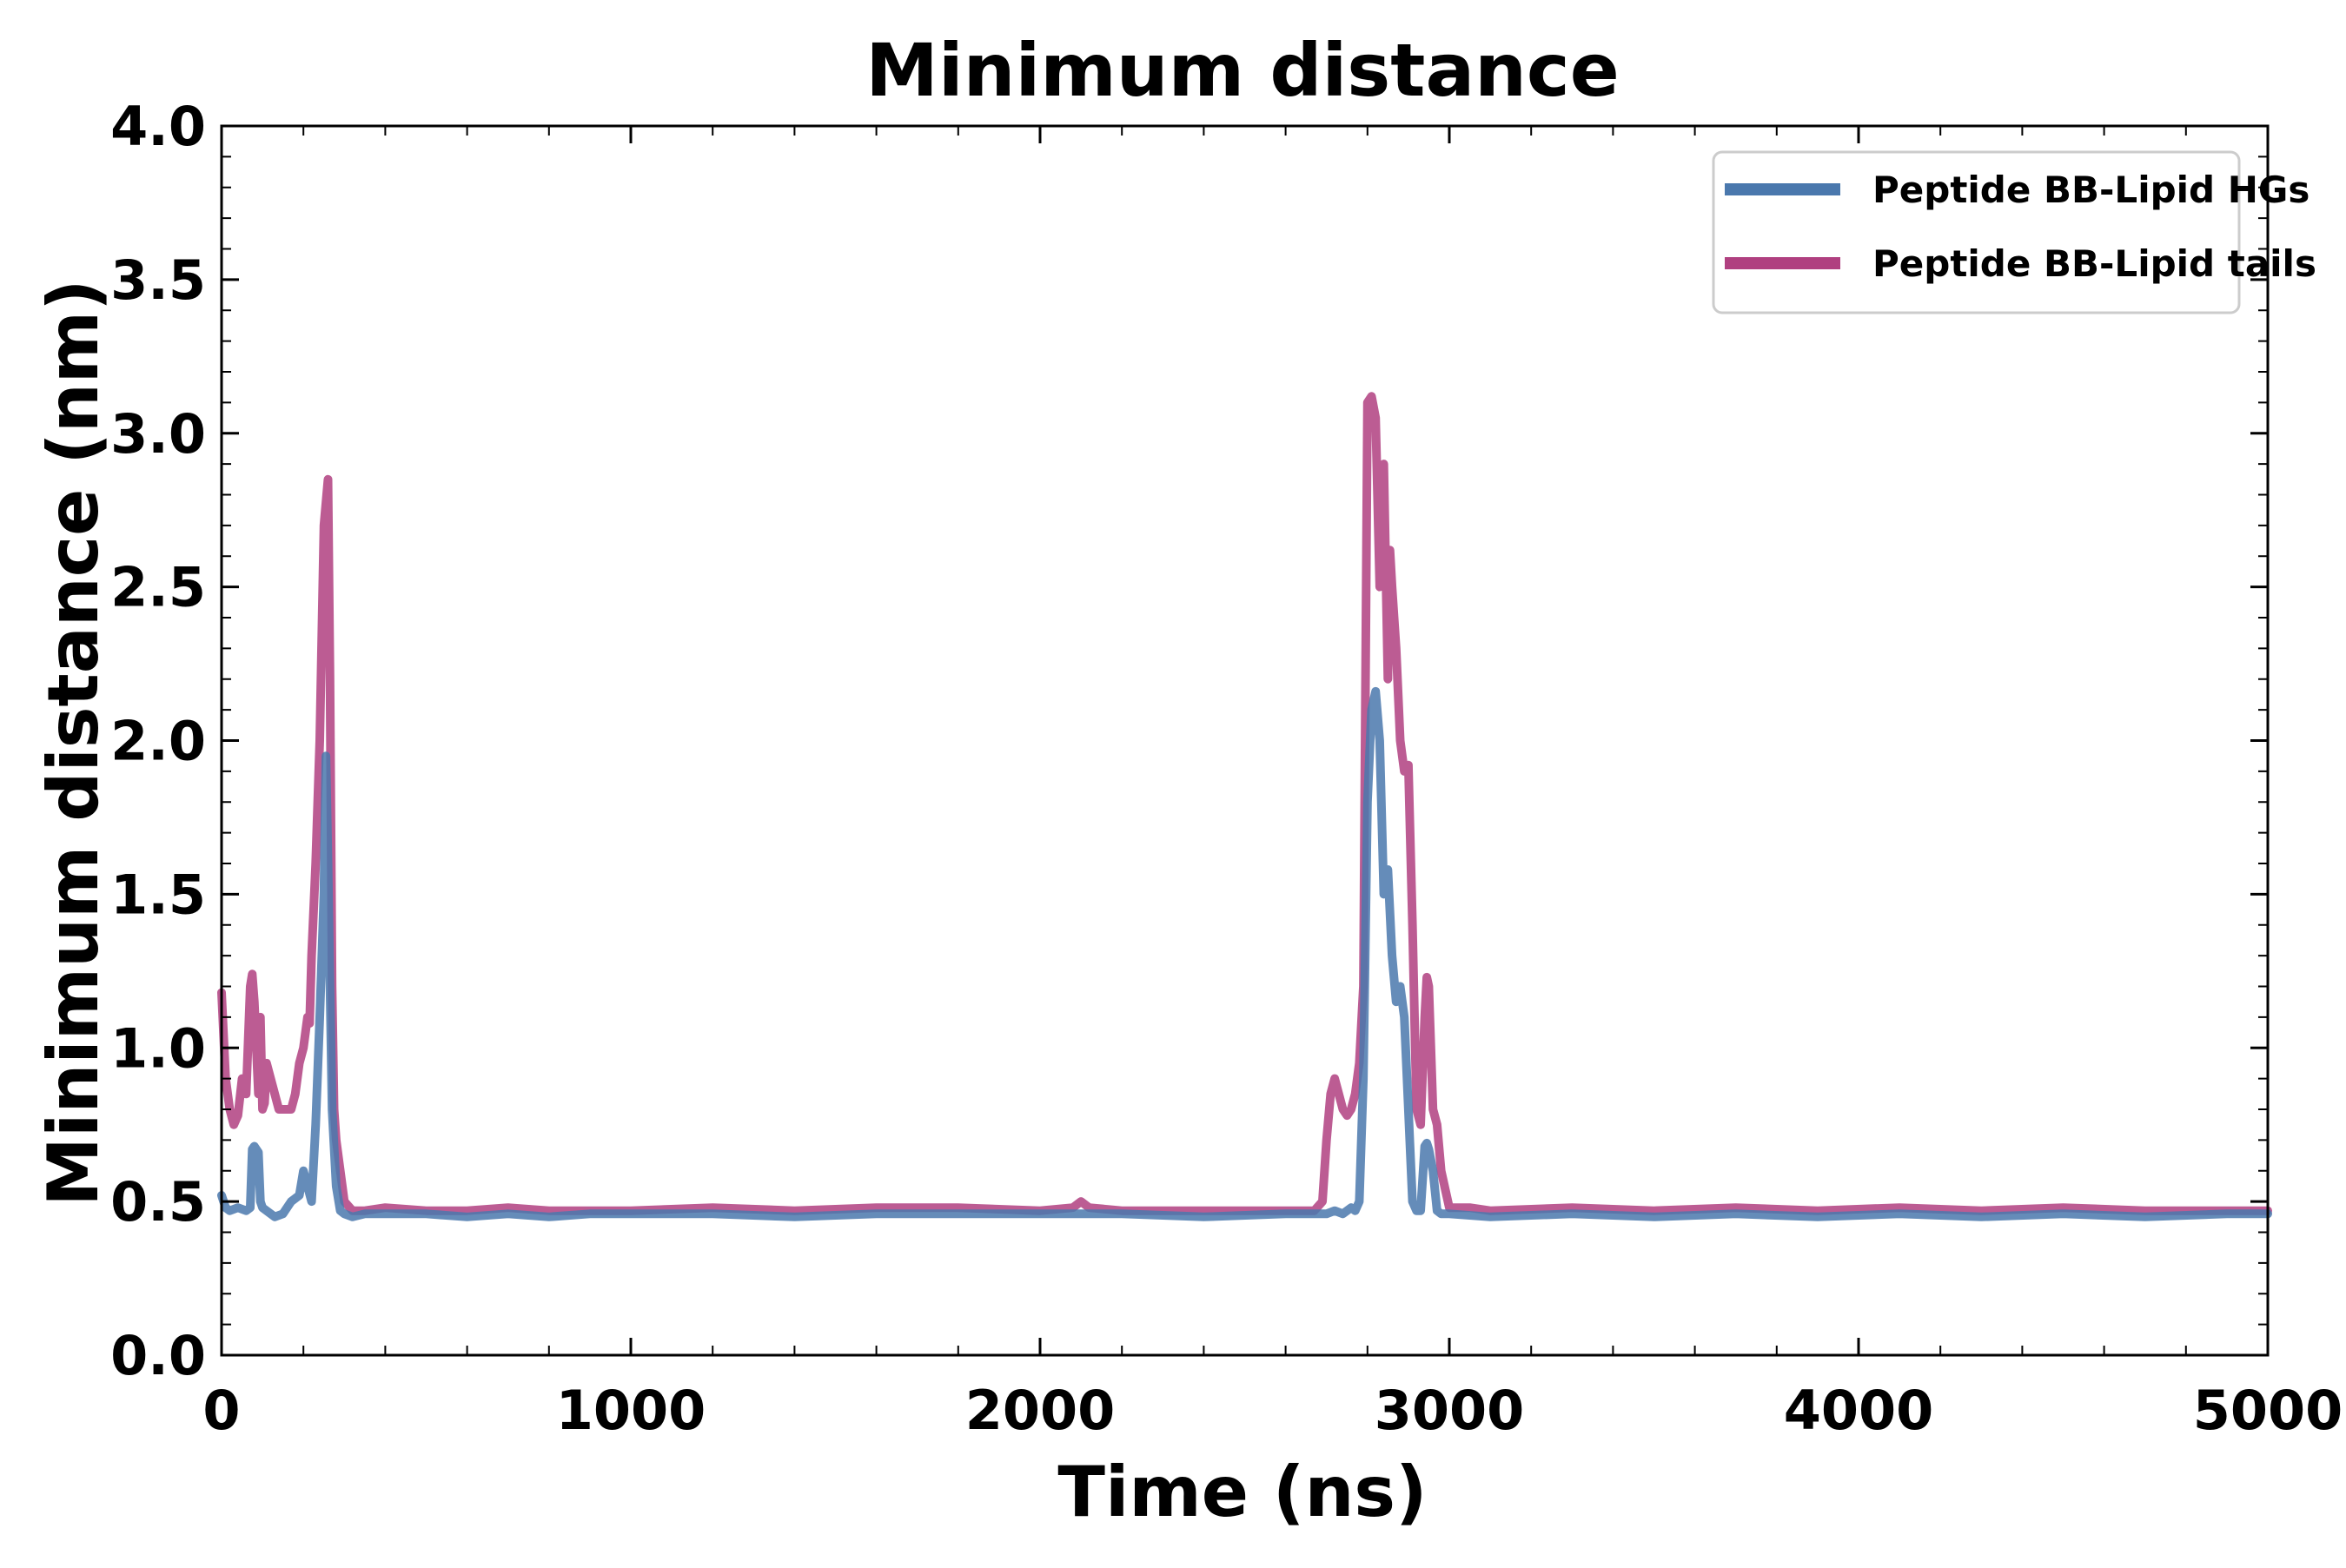 The height and width of the screenshot is (1568, 2346). I want to click on y-tick-label: 3.5, so click(158, 280).